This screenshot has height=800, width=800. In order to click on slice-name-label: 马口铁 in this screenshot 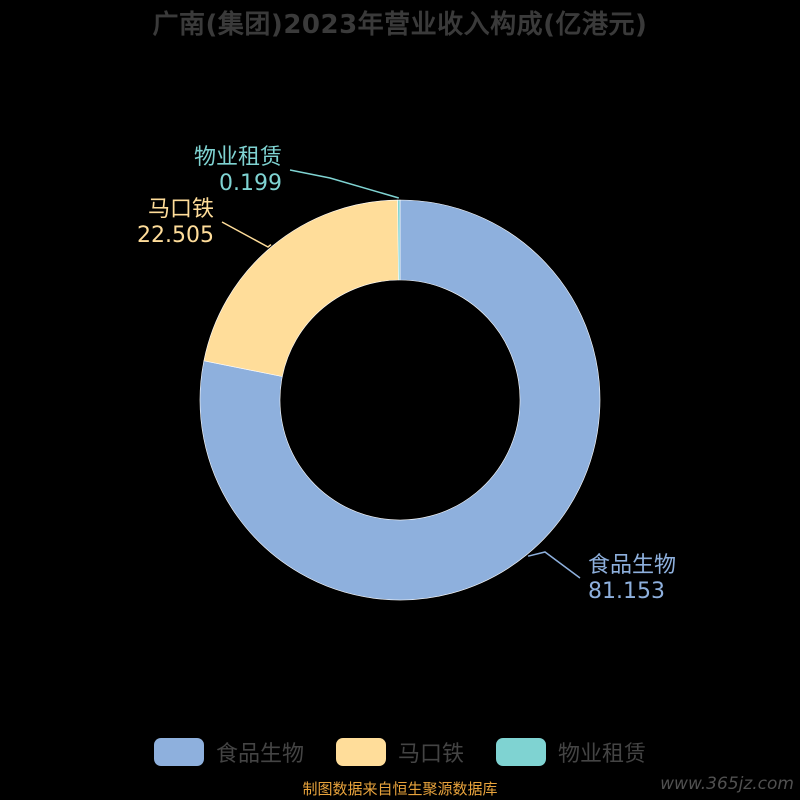, I will do `click(181, 209)`.